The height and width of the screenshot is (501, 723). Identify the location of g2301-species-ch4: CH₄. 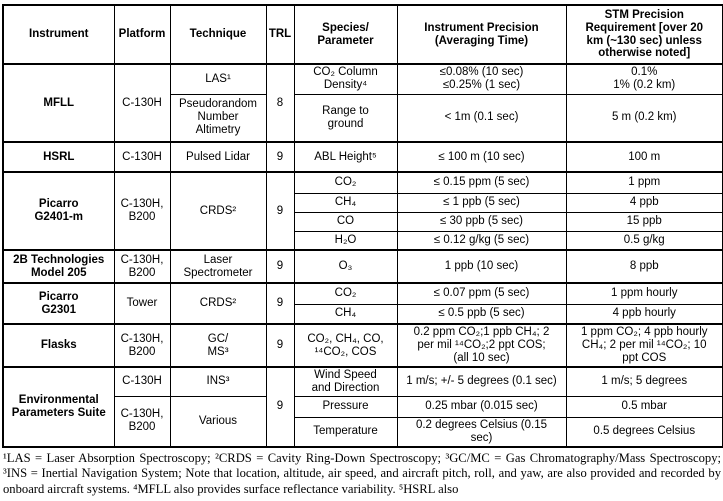
(345, 314).